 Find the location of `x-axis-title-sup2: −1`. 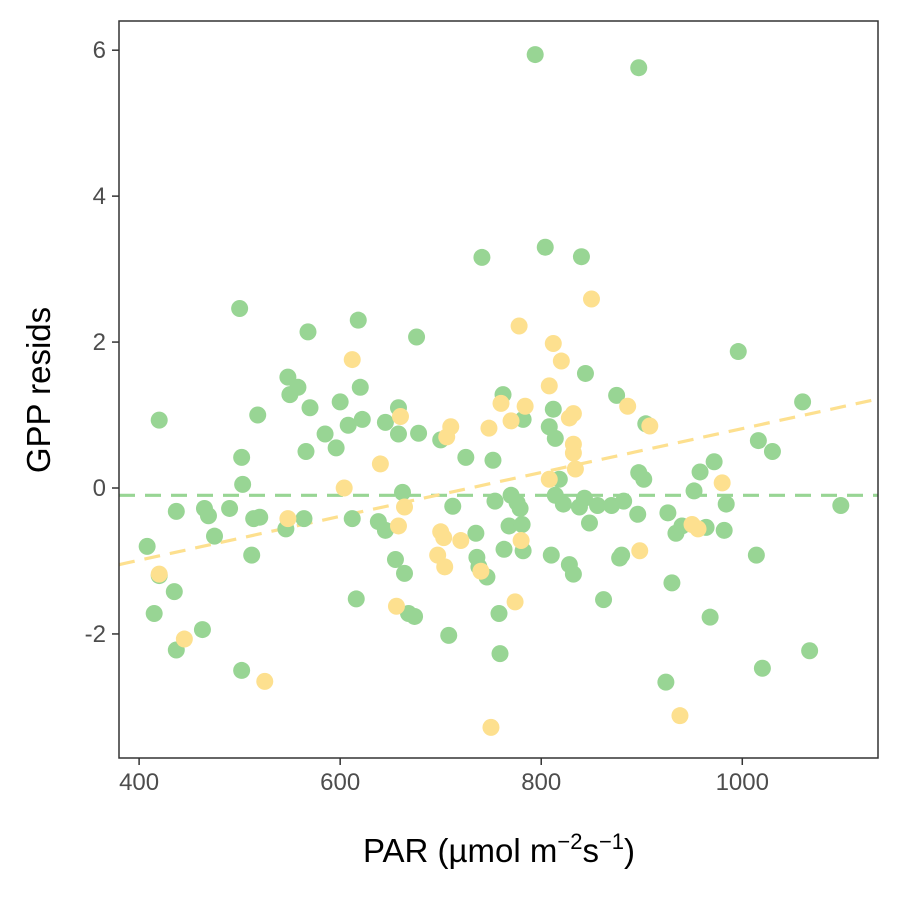

x-axis-title-sup2: −1 is located at coordinates (611, 841).